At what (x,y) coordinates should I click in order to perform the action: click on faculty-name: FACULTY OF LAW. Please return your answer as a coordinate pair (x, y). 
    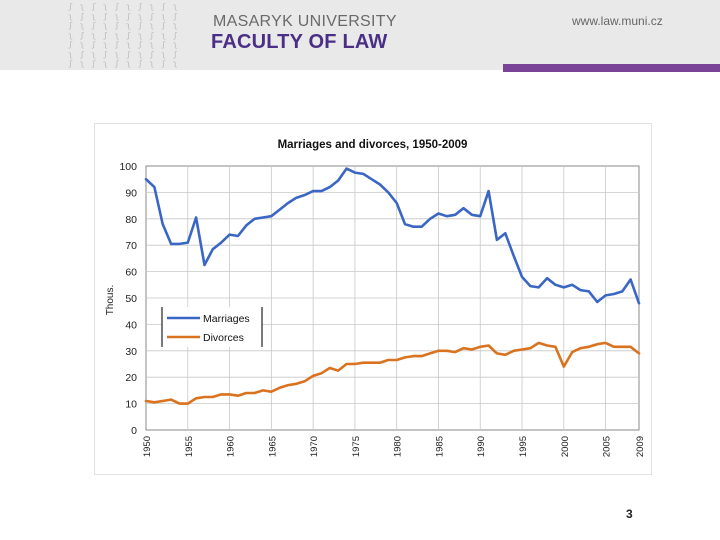
    Looking at the image, I should click on (299, 42).